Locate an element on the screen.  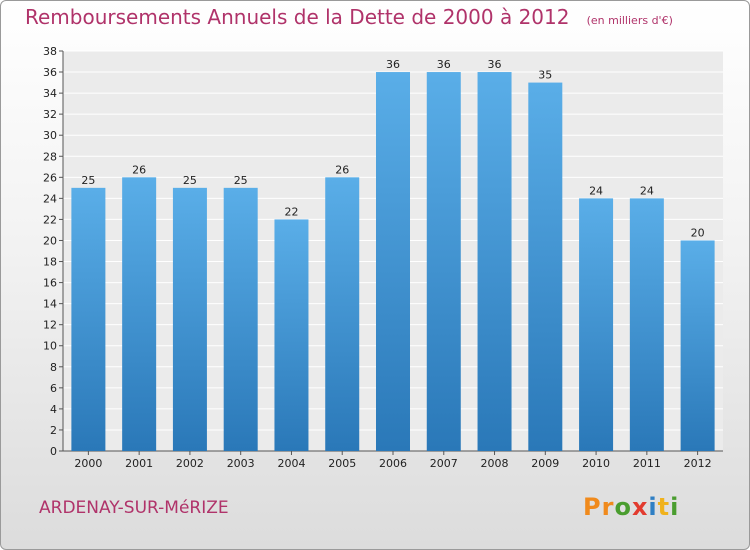
x-tick-label: 2010 is located at coordinates (596, 463).